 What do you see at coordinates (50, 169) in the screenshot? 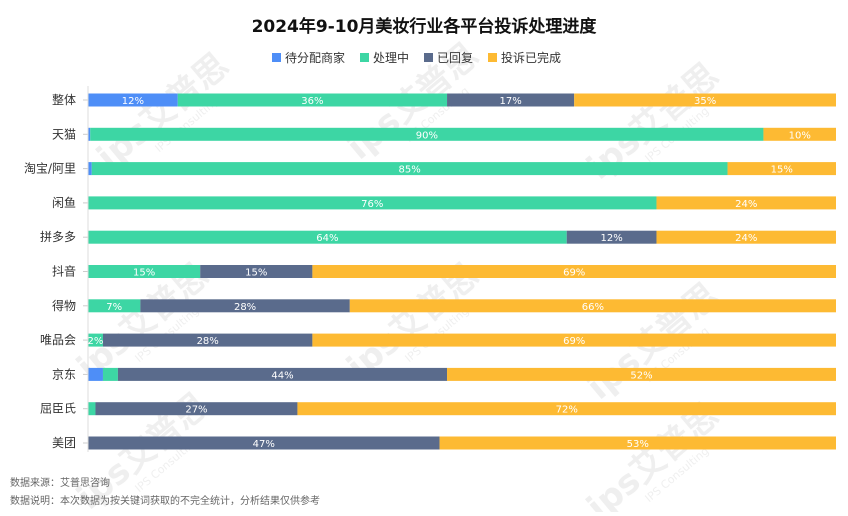
I see `category-label: 淘宝/阿里` at bounding box center [50, 169].